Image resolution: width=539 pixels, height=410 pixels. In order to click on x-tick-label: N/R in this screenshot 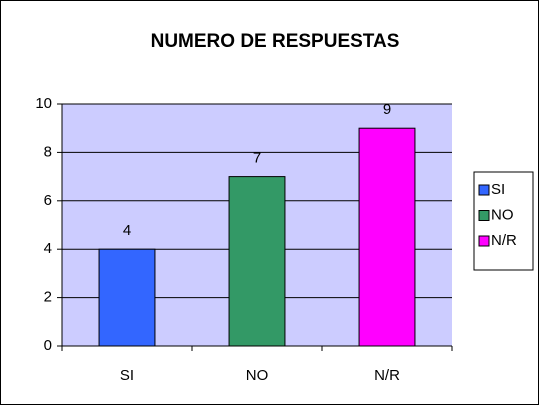, I will do `click(387, 375)`.